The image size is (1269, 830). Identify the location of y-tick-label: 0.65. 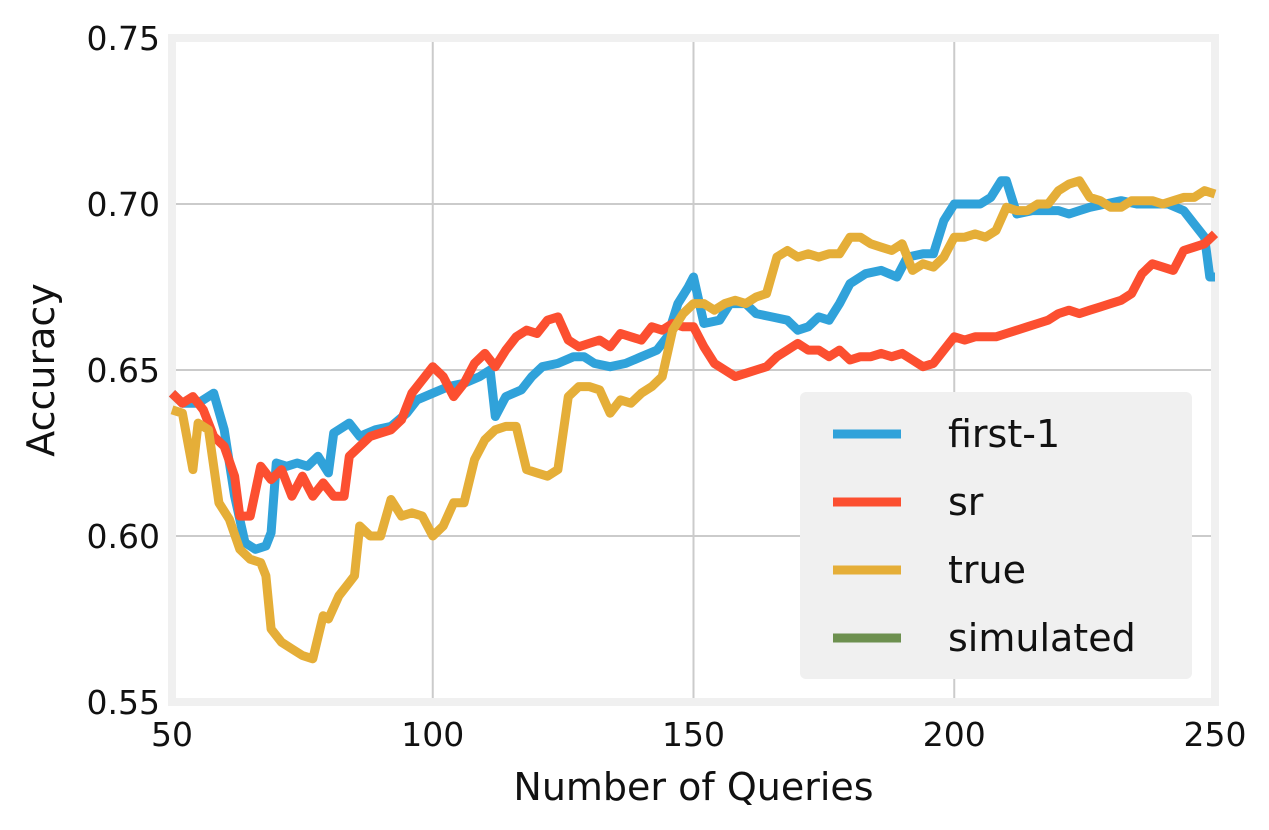
(123, 370).